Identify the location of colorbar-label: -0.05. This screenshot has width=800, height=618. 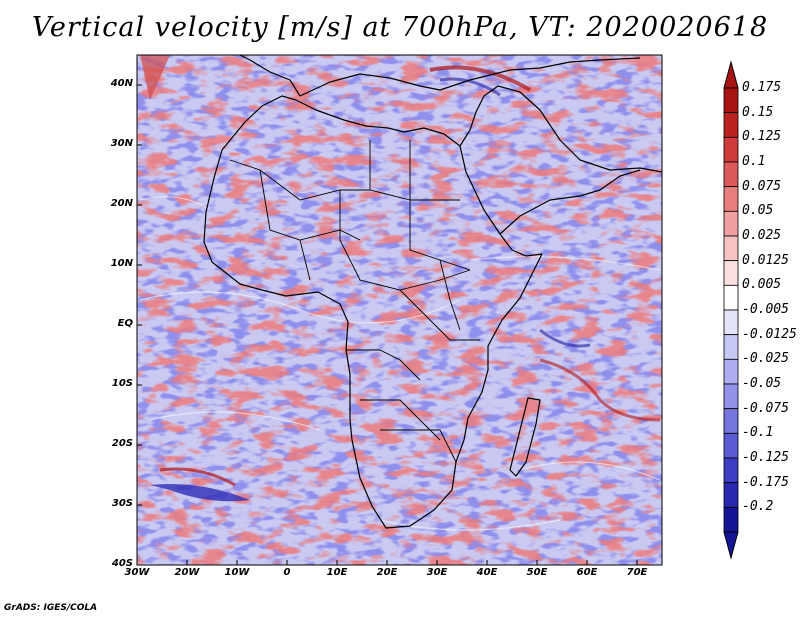
(762, 383).